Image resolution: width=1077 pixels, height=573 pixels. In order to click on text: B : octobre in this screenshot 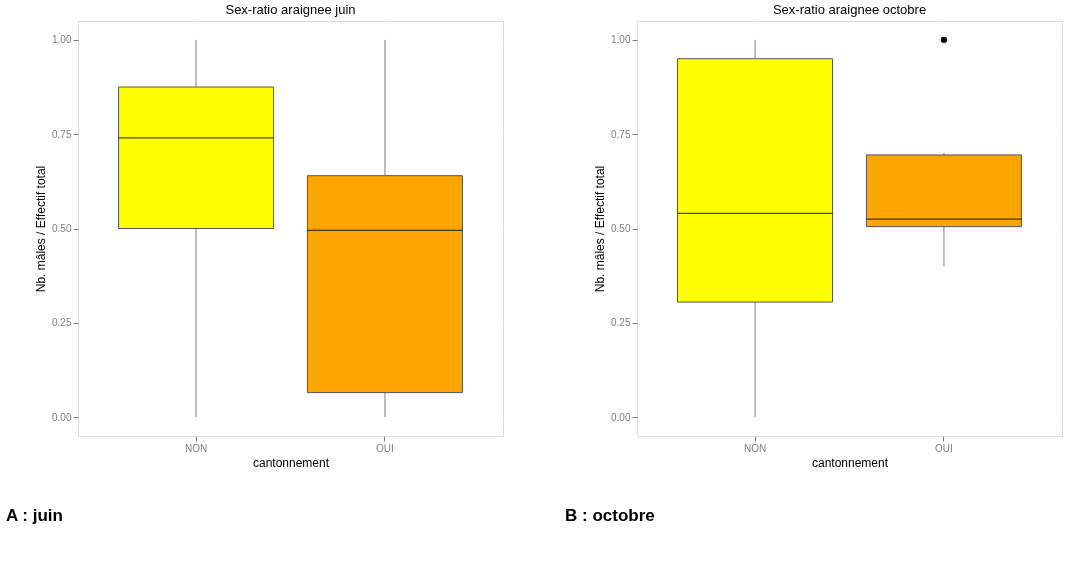, I will do `click(610, 515)`.